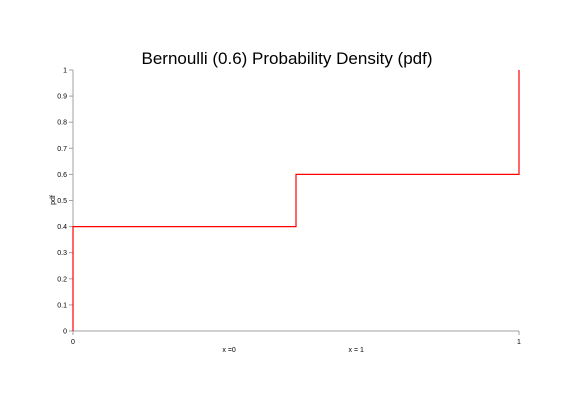 This screenshot has height=401, width=567. What do you see at coordinates (62, 279) in the screenshot?
I see `y-tick-label: 0.2` at bounding box center [62, 279].